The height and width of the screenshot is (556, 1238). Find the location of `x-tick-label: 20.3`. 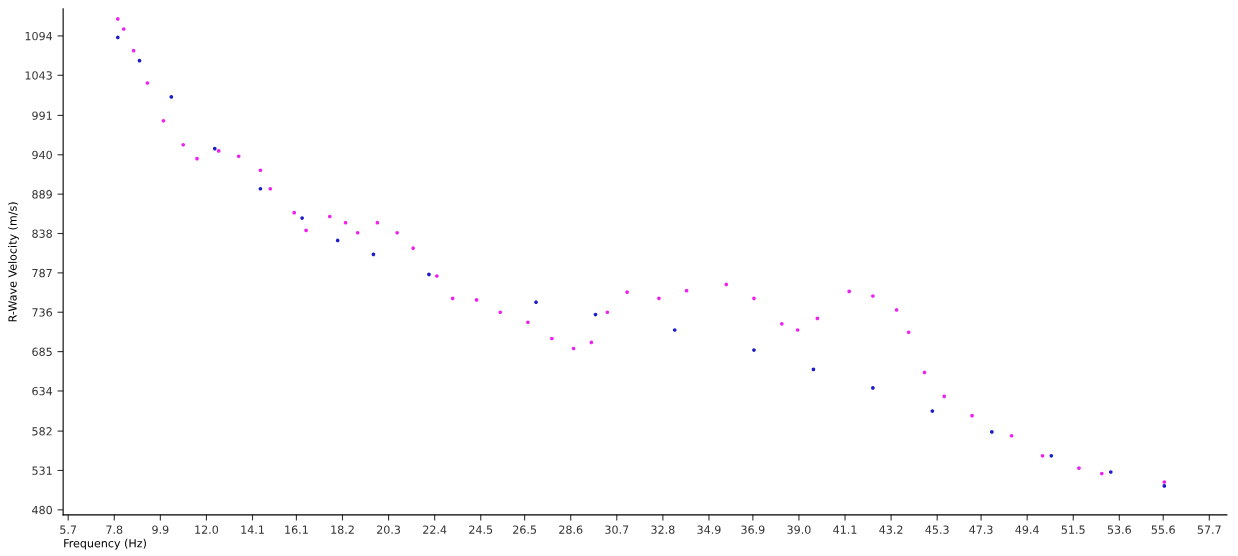

x-tick-label: 20.3 is located at coordinates (389, 529).